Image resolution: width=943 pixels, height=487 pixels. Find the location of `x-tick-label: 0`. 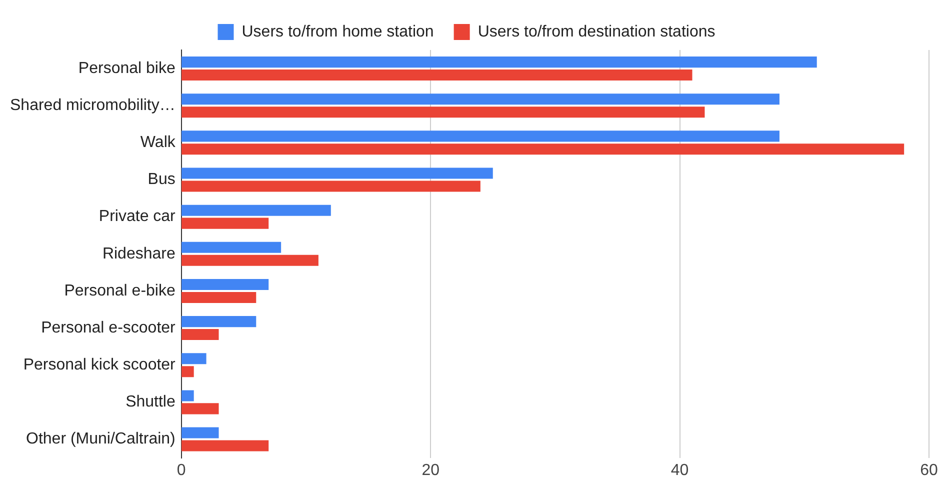

x-tick-label: 0 is located at coordinates (181, 470).